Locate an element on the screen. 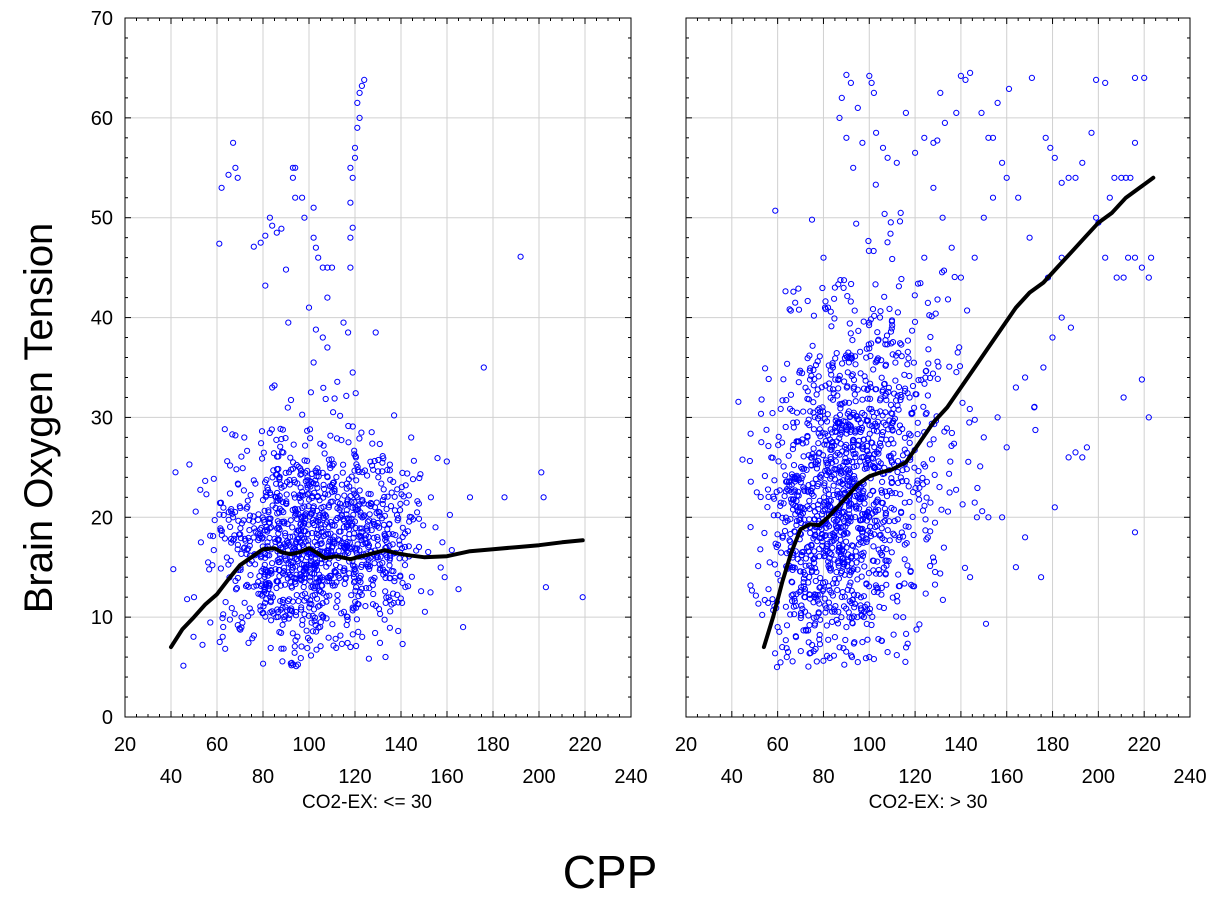 This screenshot has height=905, width=1220. x-axis-label: CPP is located at coordinates (610, 872).